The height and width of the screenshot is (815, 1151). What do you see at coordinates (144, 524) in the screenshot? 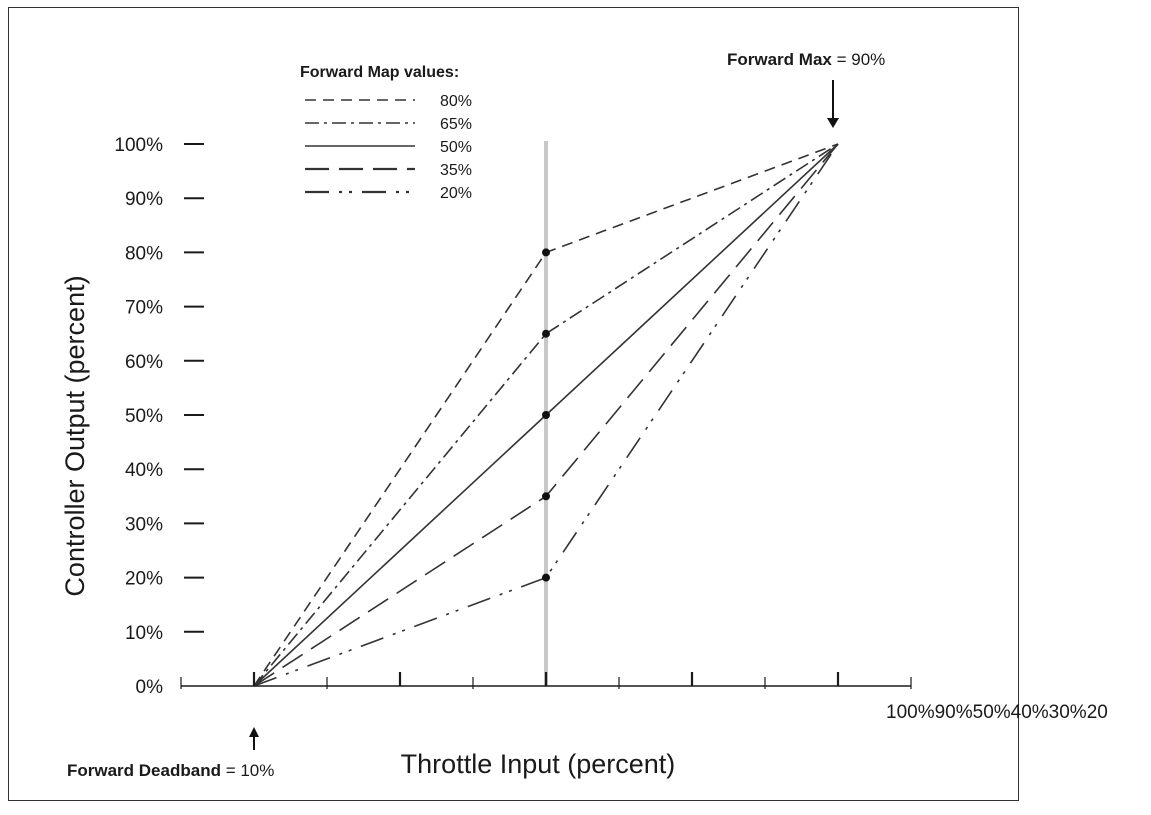
I see `y-tick-label: 30%` at bounding box center [144, 524].